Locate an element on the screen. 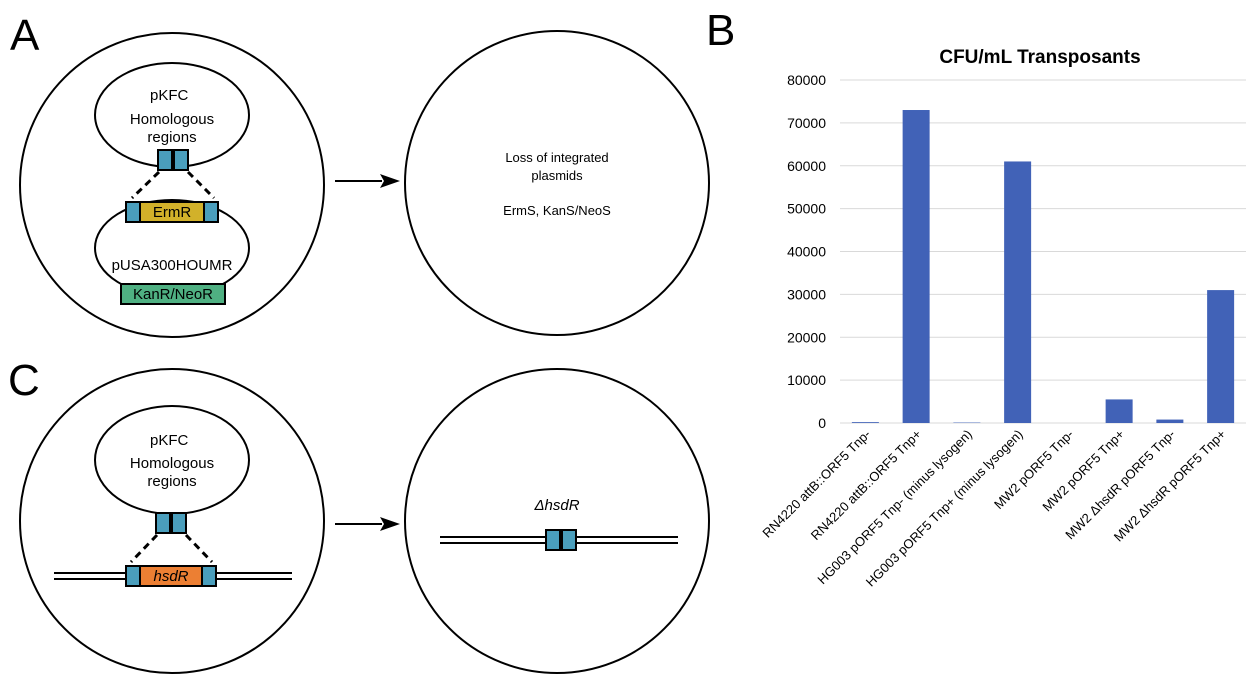 This screenshot has width=1248, height=676. y-tick-label-4: 40000 is located at coordinates (806, 252).